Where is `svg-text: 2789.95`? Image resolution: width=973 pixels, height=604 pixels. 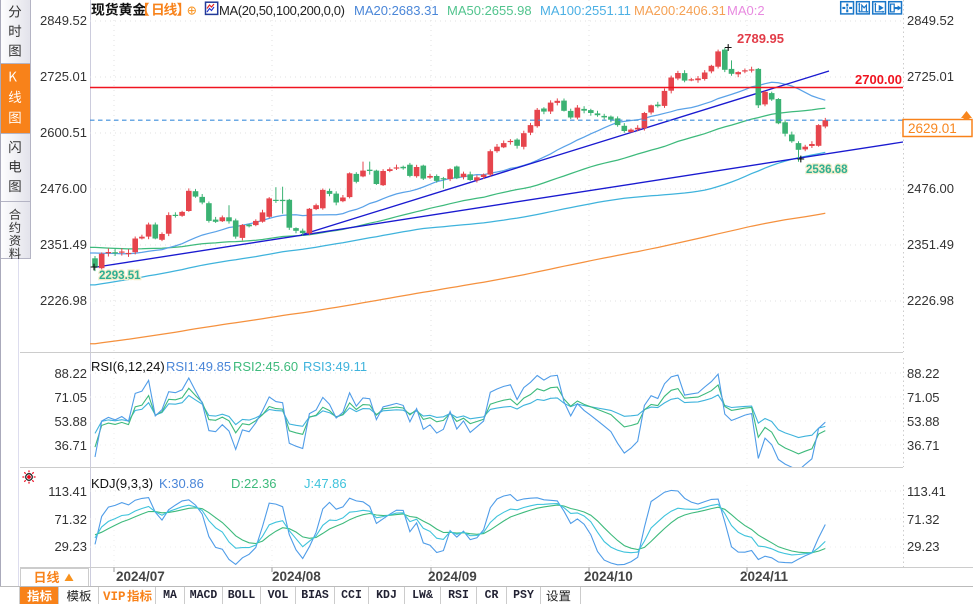 svg-text: 2789.95 is located at coordinates (760, 38).